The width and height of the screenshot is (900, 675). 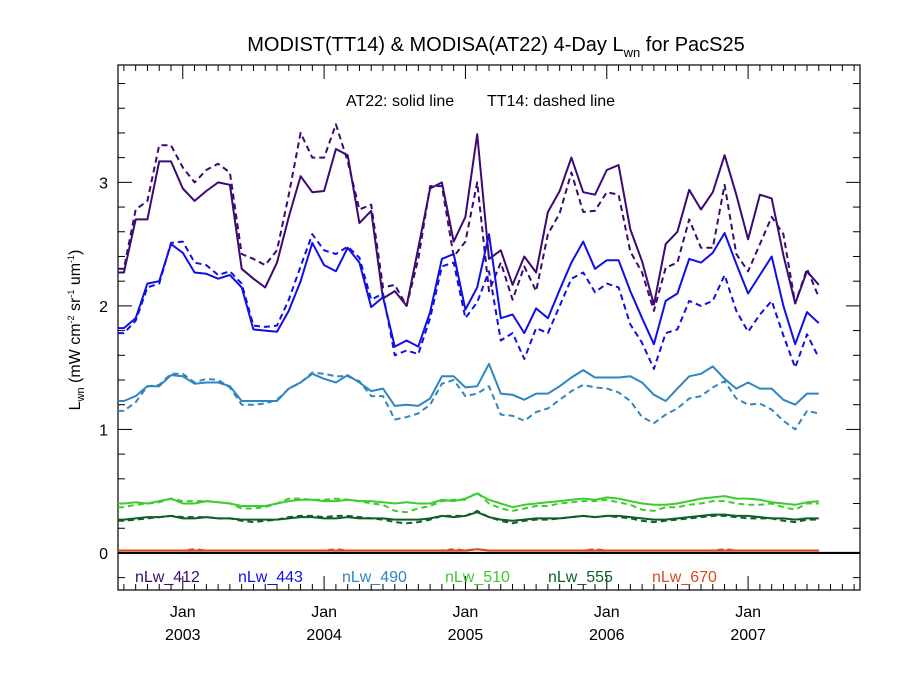 What do you see at coordinates (103, 430) in the screenshot?
I see `y-tick-label: 1` at bounding box center [103, 430].